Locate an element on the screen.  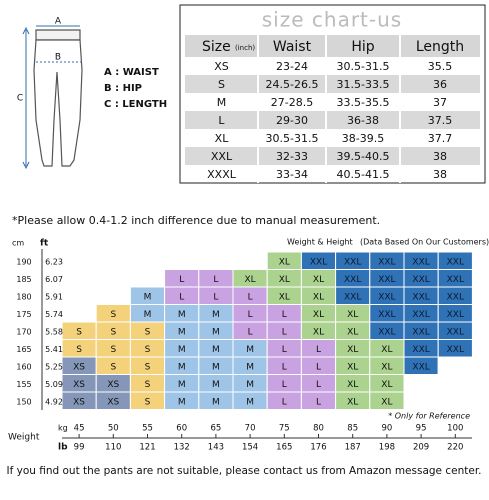
table-cell: L is located at coordinates (221, 120).